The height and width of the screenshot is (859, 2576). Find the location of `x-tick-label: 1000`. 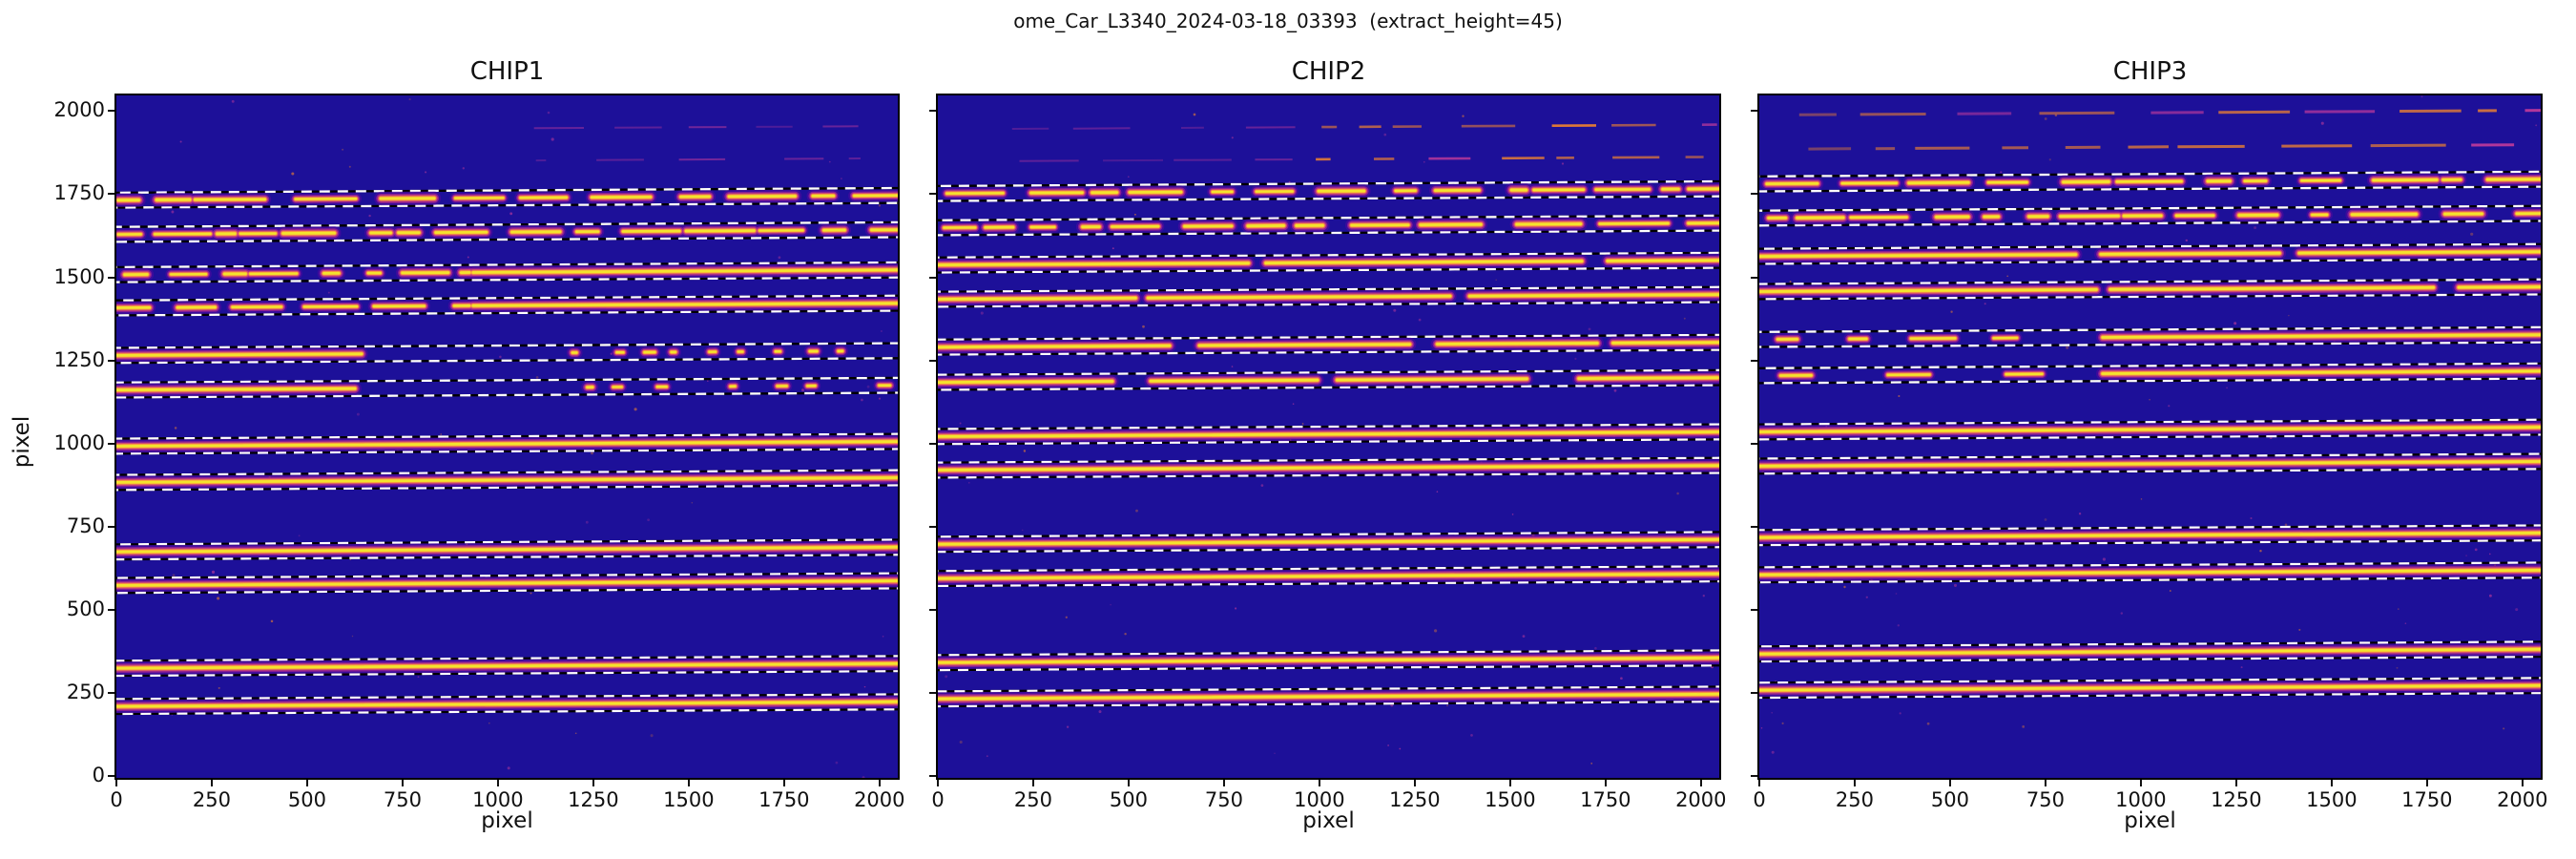

x-tick-label: 1000 is located at coordinates (2141, 799).